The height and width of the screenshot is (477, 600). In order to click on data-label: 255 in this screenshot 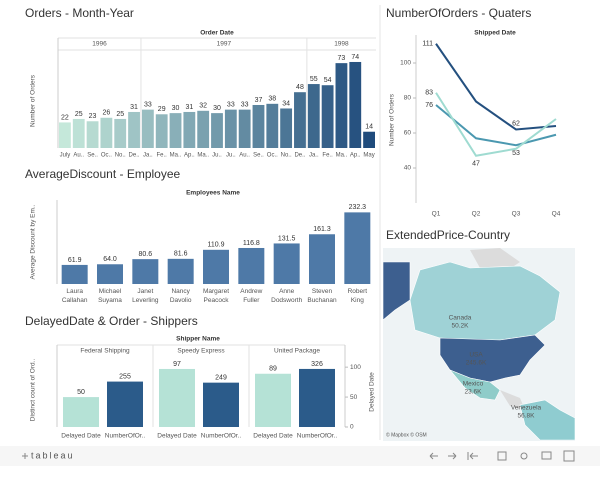, I will do `click(125, 376)`.